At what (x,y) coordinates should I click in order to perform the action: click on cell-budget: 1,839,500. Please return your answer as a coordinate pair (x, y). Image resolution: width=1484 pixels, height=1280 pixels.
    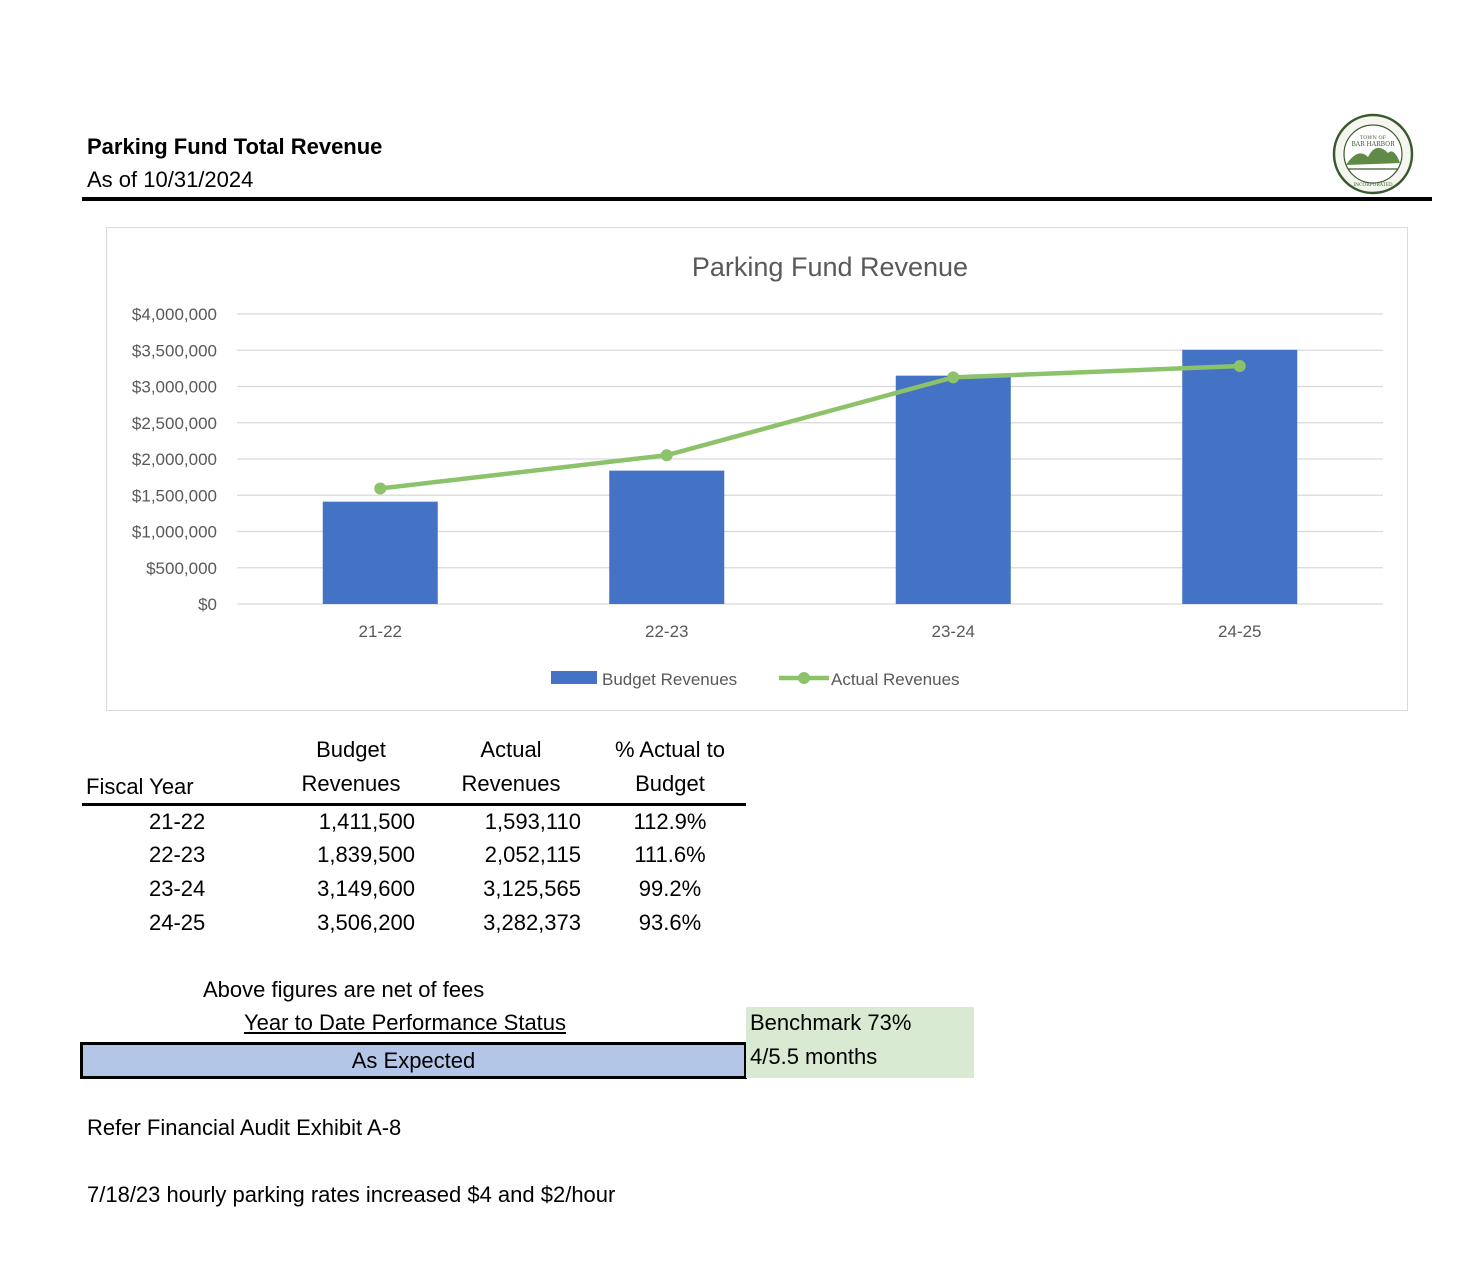
    Looking at the image, I should click on (366, 854).